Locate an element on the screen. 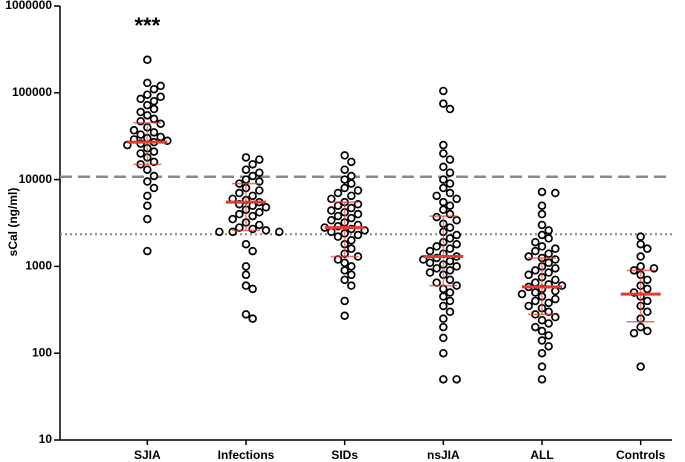 This screenshot has width=685, height=462. x-tick-label: nsJIA is located at coordinates (443, 455).